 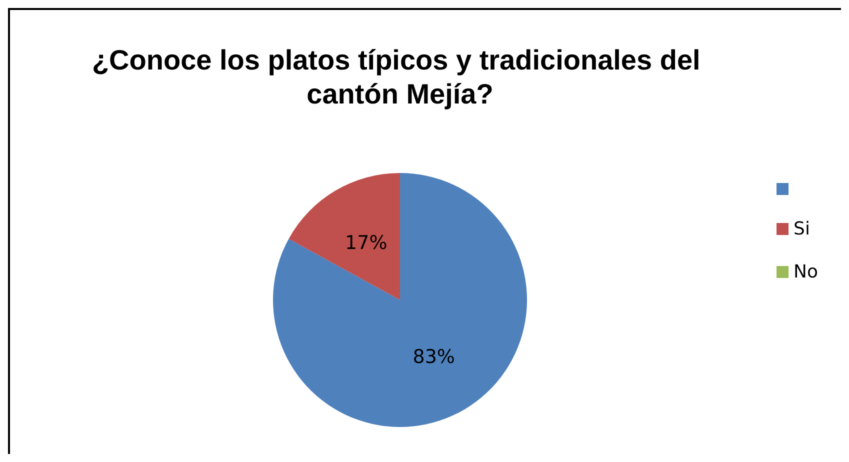 I want to click on legend-label: Si, so click(x=802, y=229).